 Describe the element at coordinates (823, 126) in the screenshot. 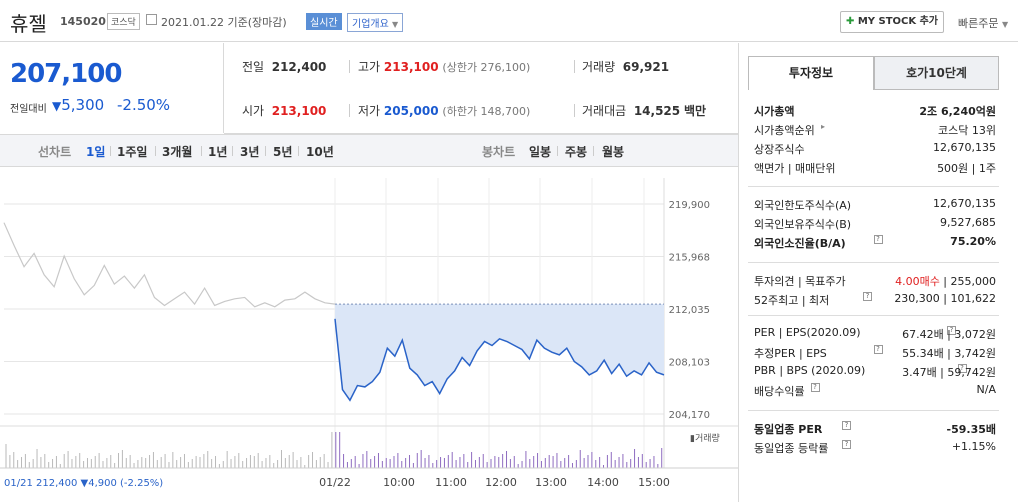

I see `chevron-right-icon: ▸` at that location.